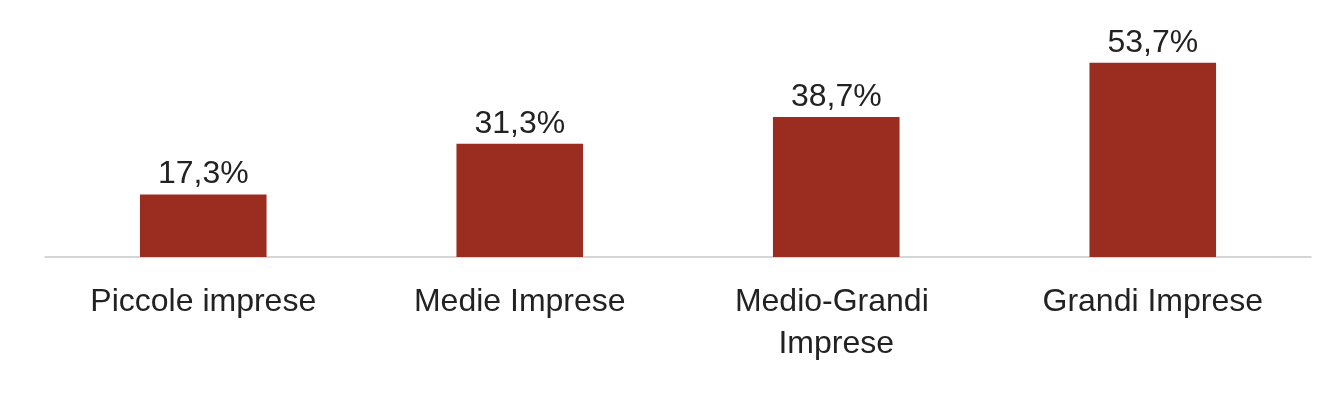  I want to click on data-label: 53,7%, so click(1153, 40).